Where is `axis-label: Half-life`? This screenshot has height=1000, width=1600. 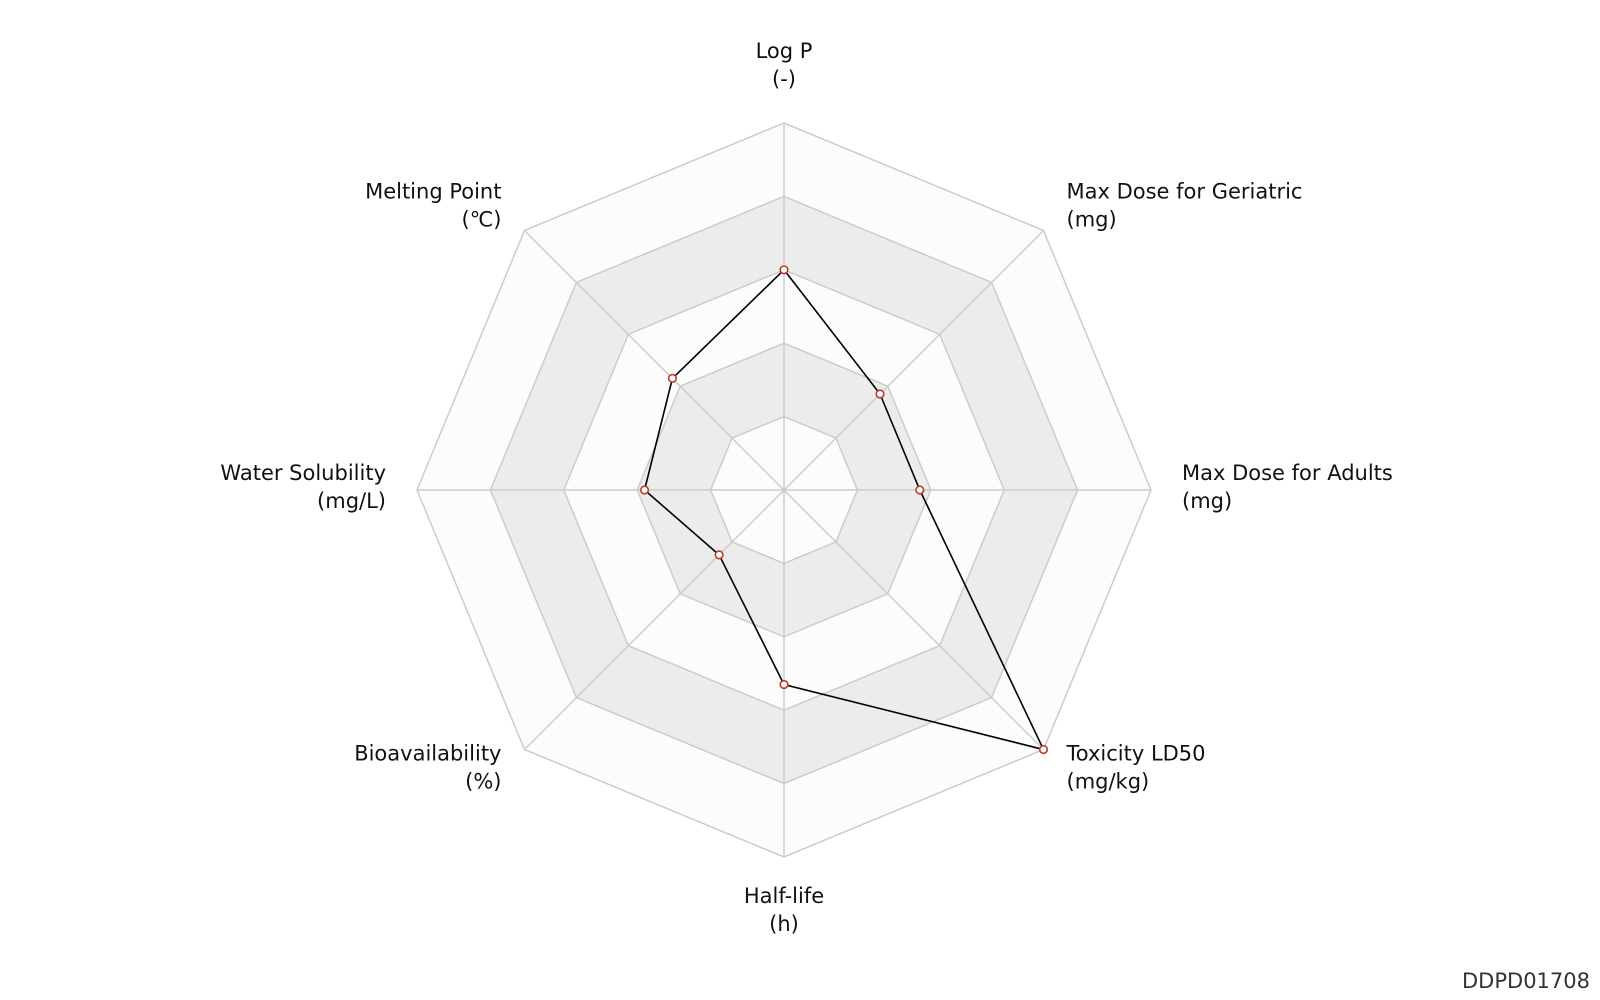 axis-label: Half-life is located at coordinates (784, 896).